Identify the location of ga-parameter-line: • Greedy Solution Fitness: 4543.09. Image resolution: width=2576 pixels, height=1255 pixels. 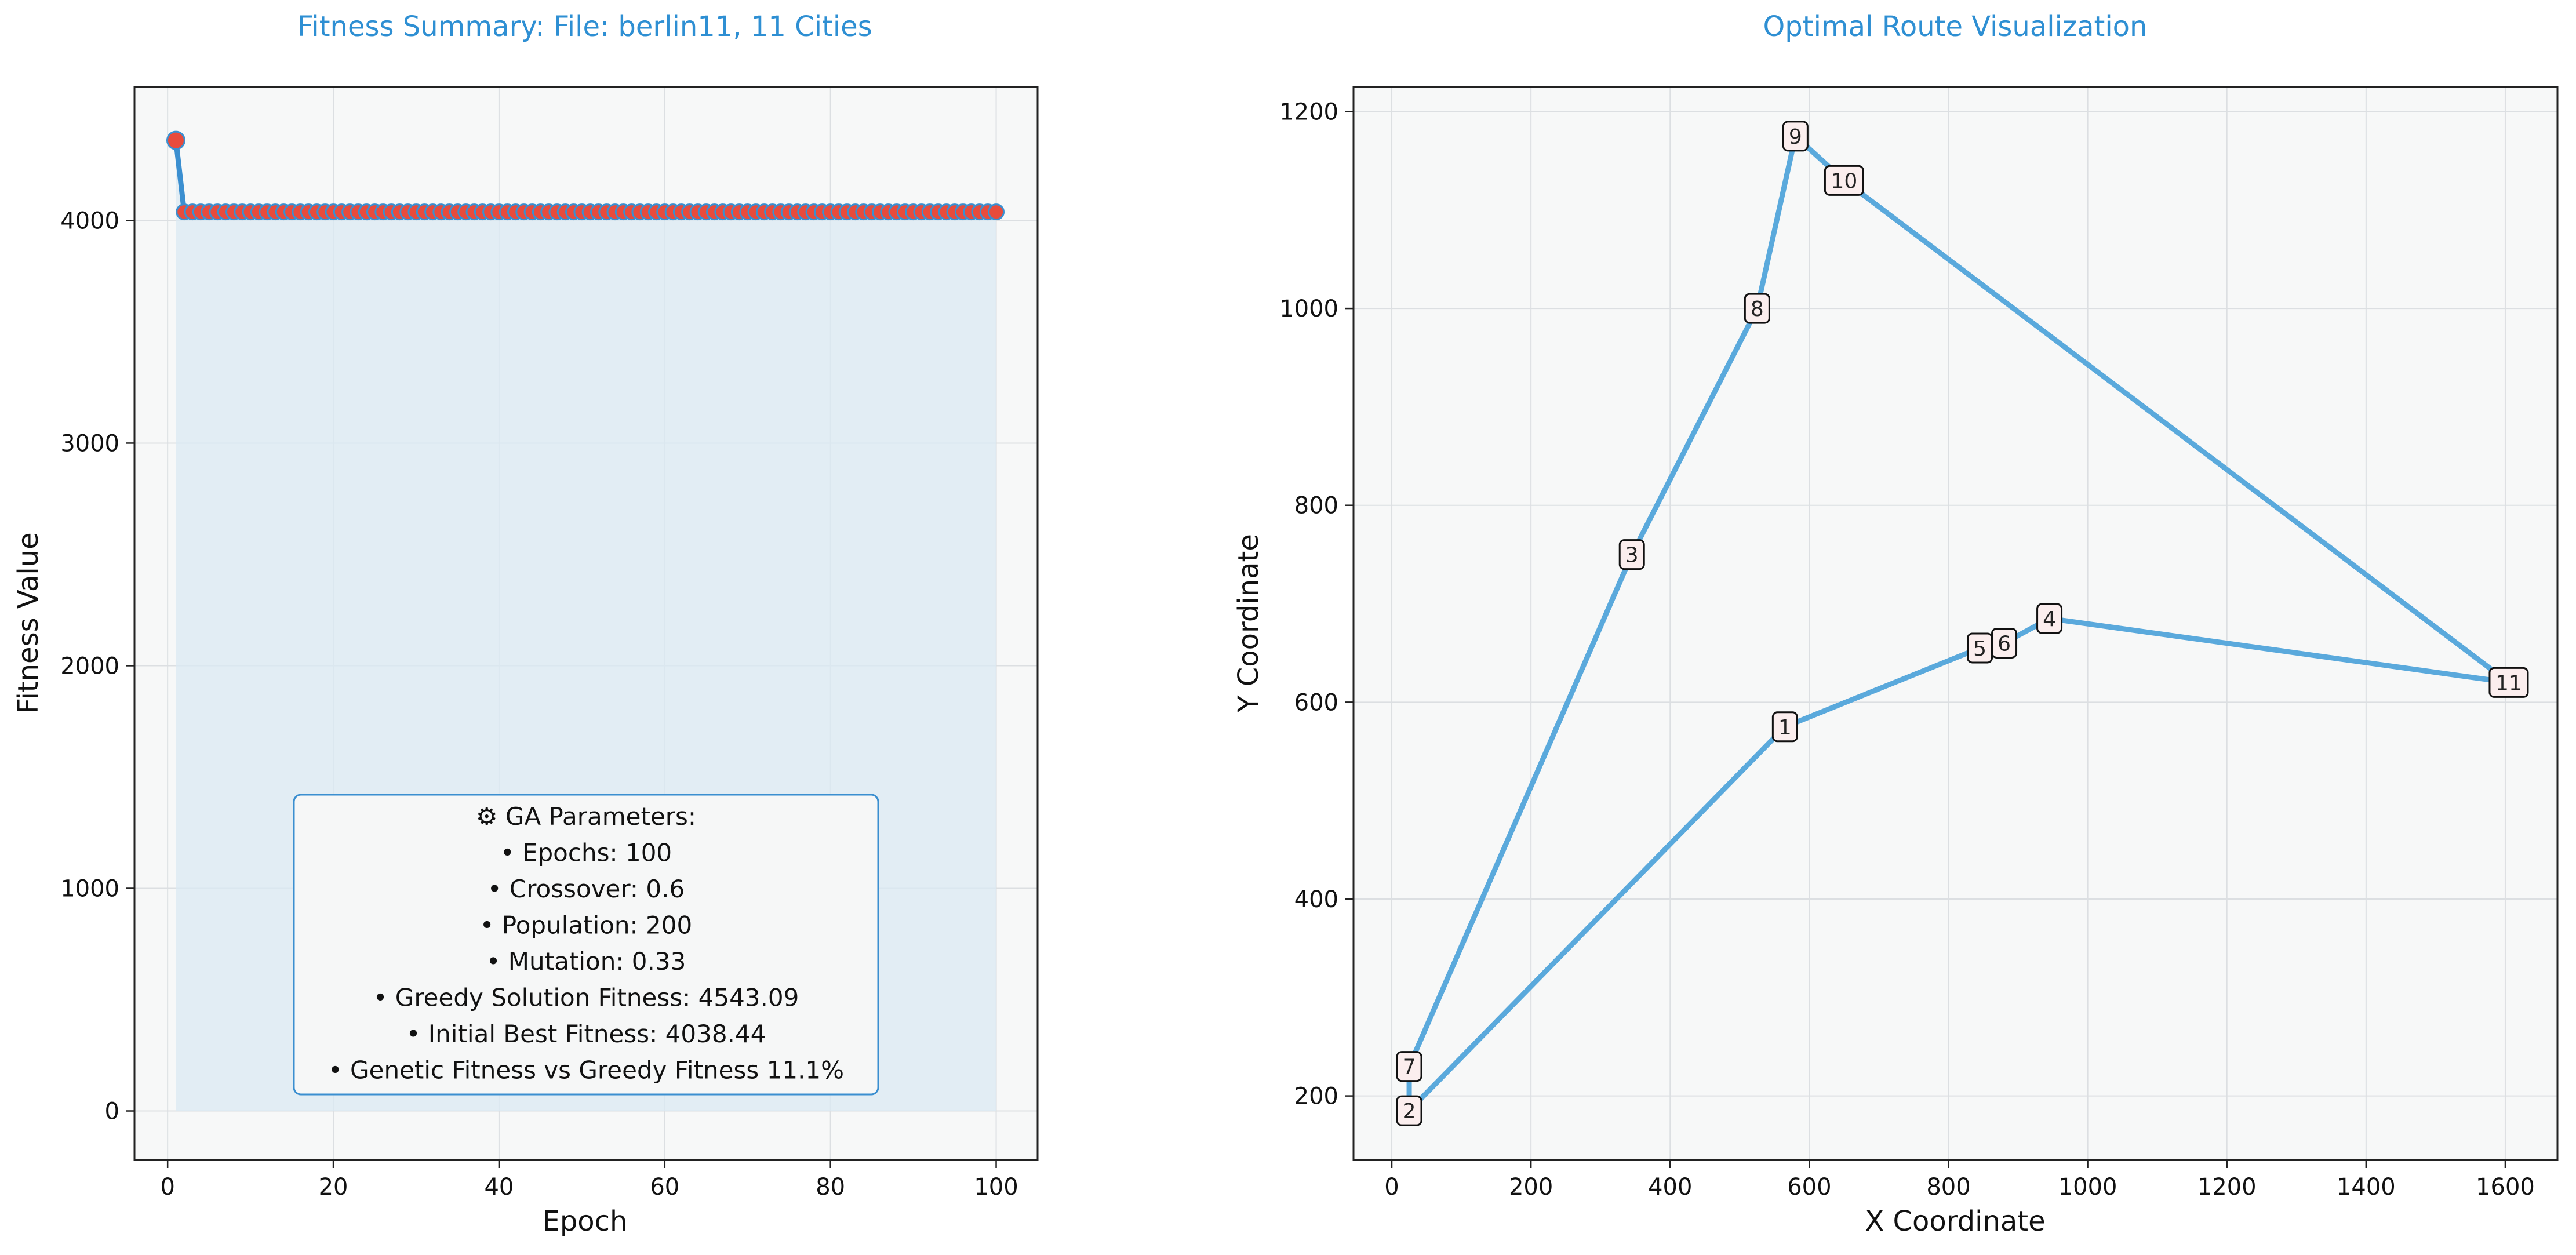
(586, 998).